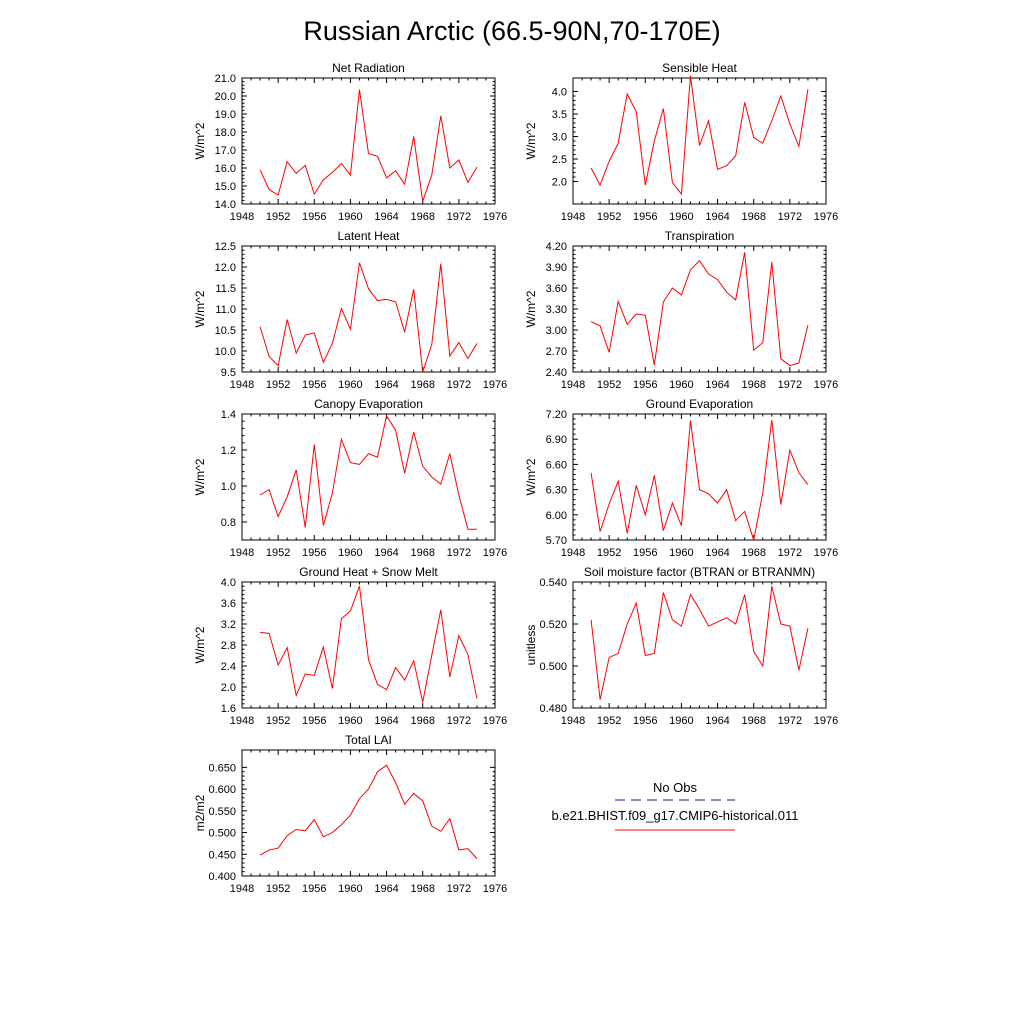  What do you see at coordinates (225, 97) in the screenshot?
I see `y-tick-label: 20.0` at bounding box center [225, 97].